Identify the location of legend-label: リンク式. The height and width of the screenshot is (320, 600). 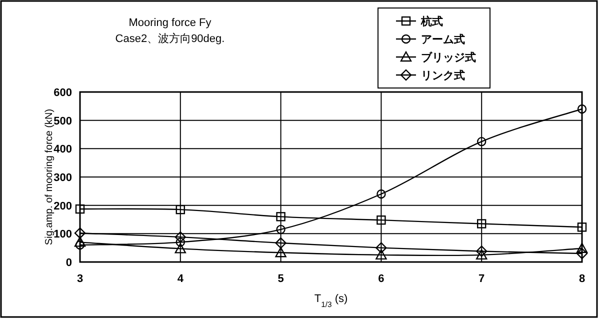
(443, 75).